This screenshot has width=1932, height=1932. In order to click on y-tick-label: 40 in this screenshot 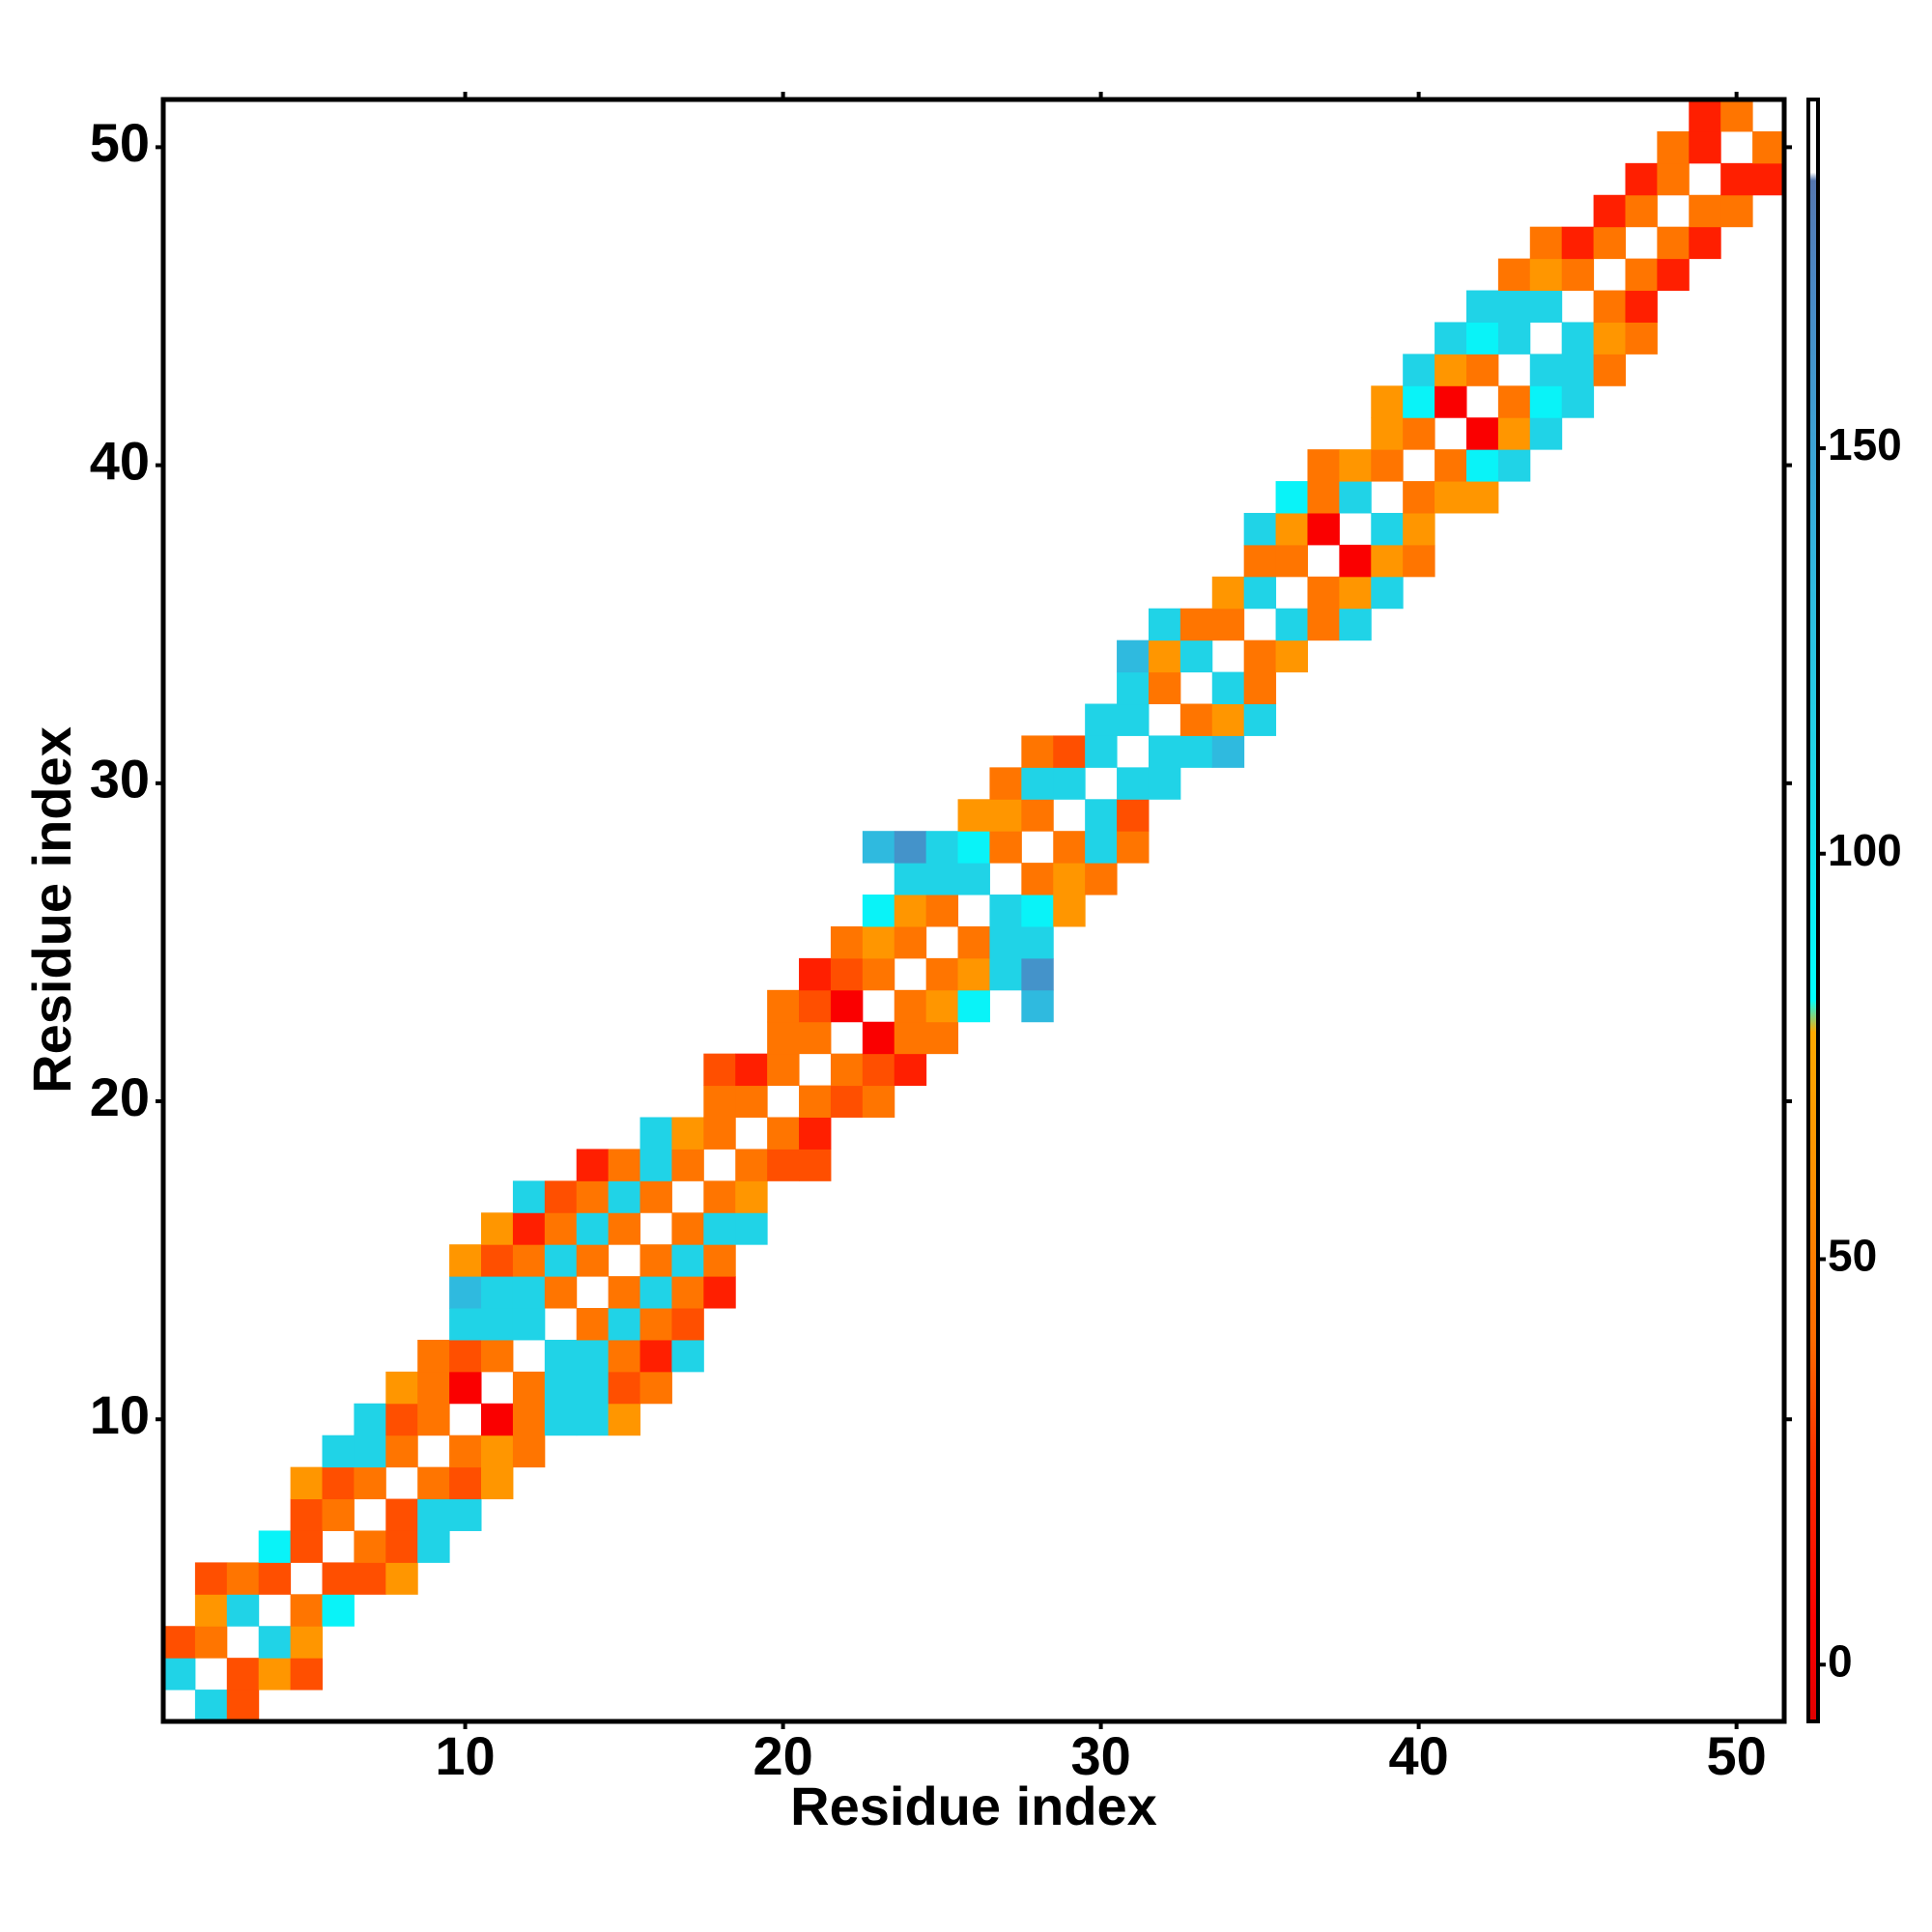, I will do `click(120, 460)`.